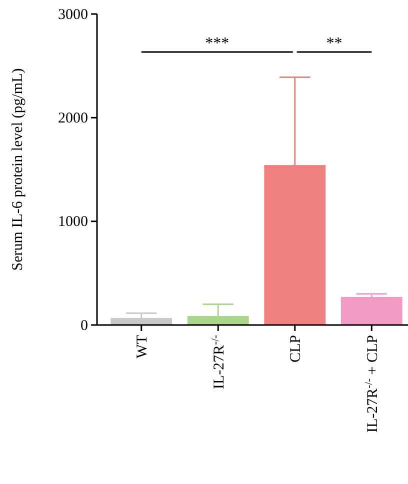 The image size is (408, 484). Describe the element at coordinates (84, 326) in the screenshot. I see `y-tick-label: 0` at that location.